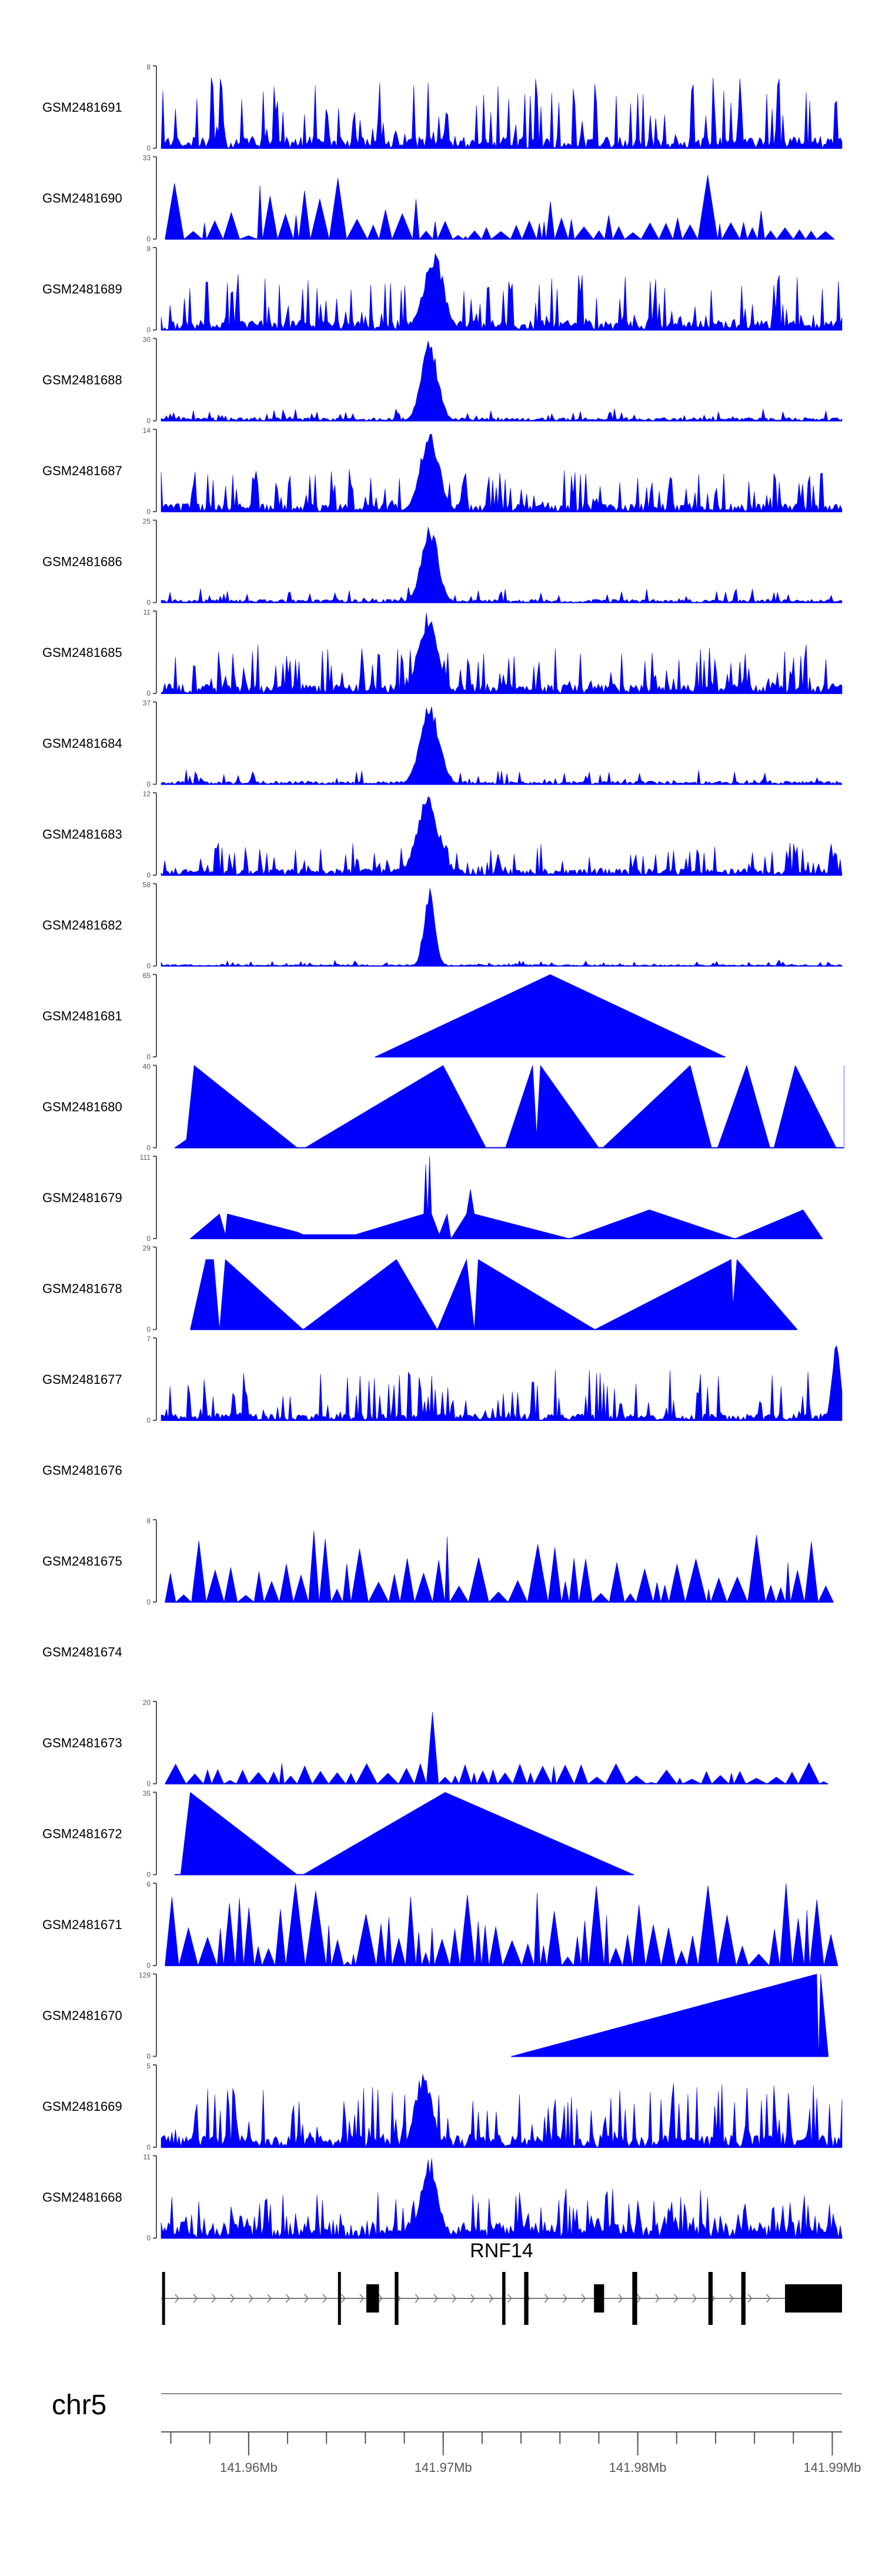 Image resolution: width=882 pixels, height=2576 pixels. Describe the element at coordinates (82, 1289) in the screenshot. I see `track-label: GSM2481678` at that location.